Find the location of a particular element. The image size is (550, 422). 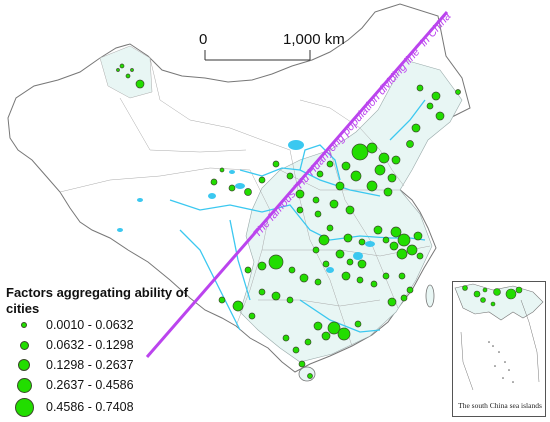

legend-item: 0.0010 - 0.0632 is located at coordinates (98, 326).